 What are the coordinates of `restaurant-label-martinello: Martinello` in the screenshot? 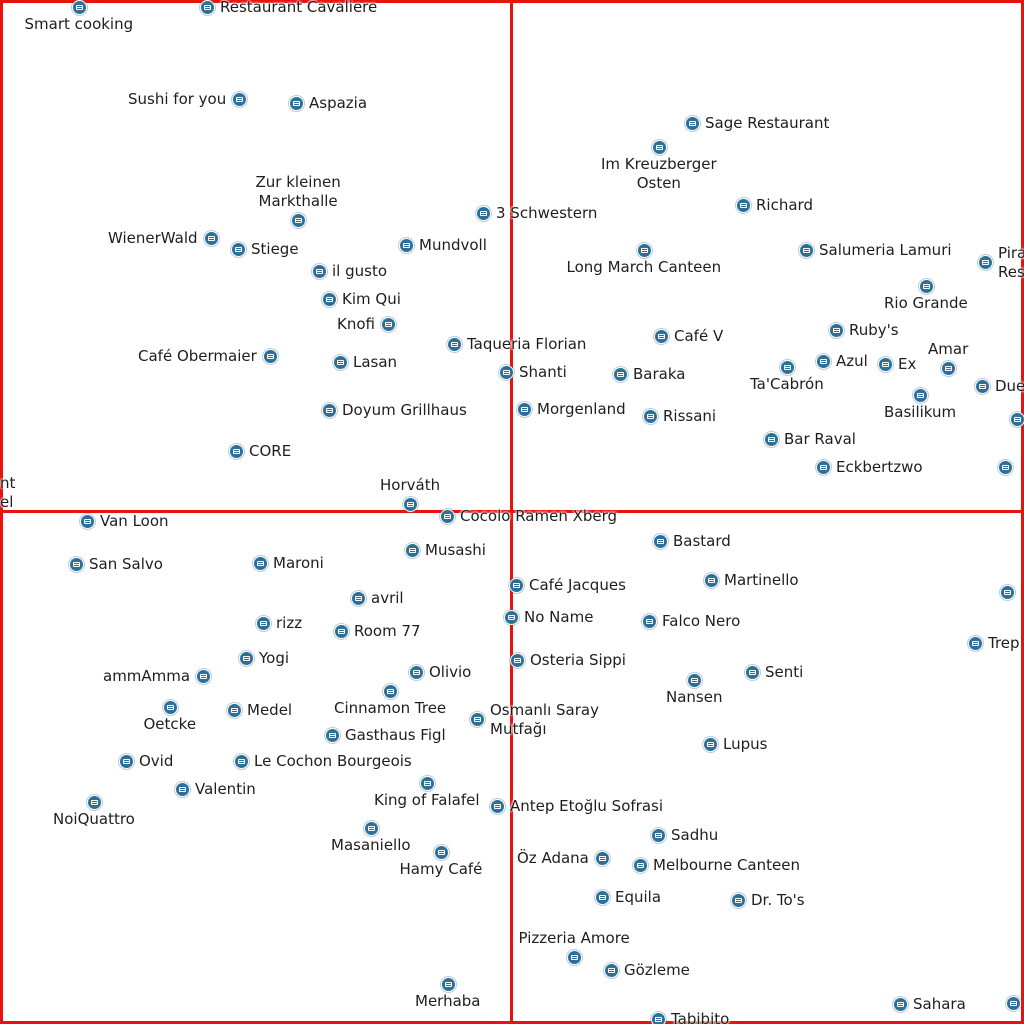 It's located at (761, 579).